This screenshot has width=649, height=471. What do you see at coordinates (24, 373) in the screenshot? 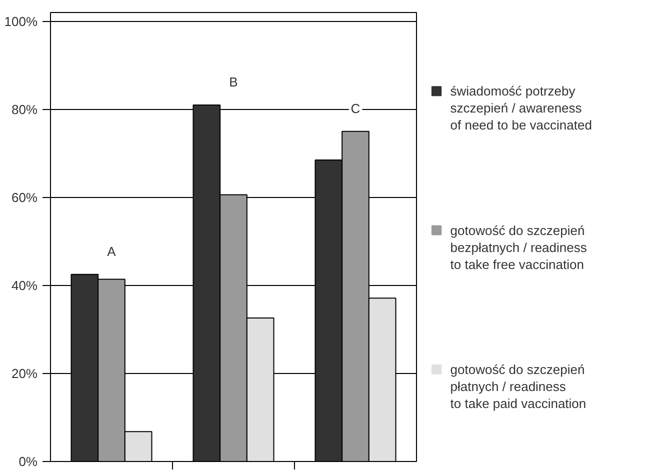
I see `y-tick-label: 20%` at bounding box center [24, 373].